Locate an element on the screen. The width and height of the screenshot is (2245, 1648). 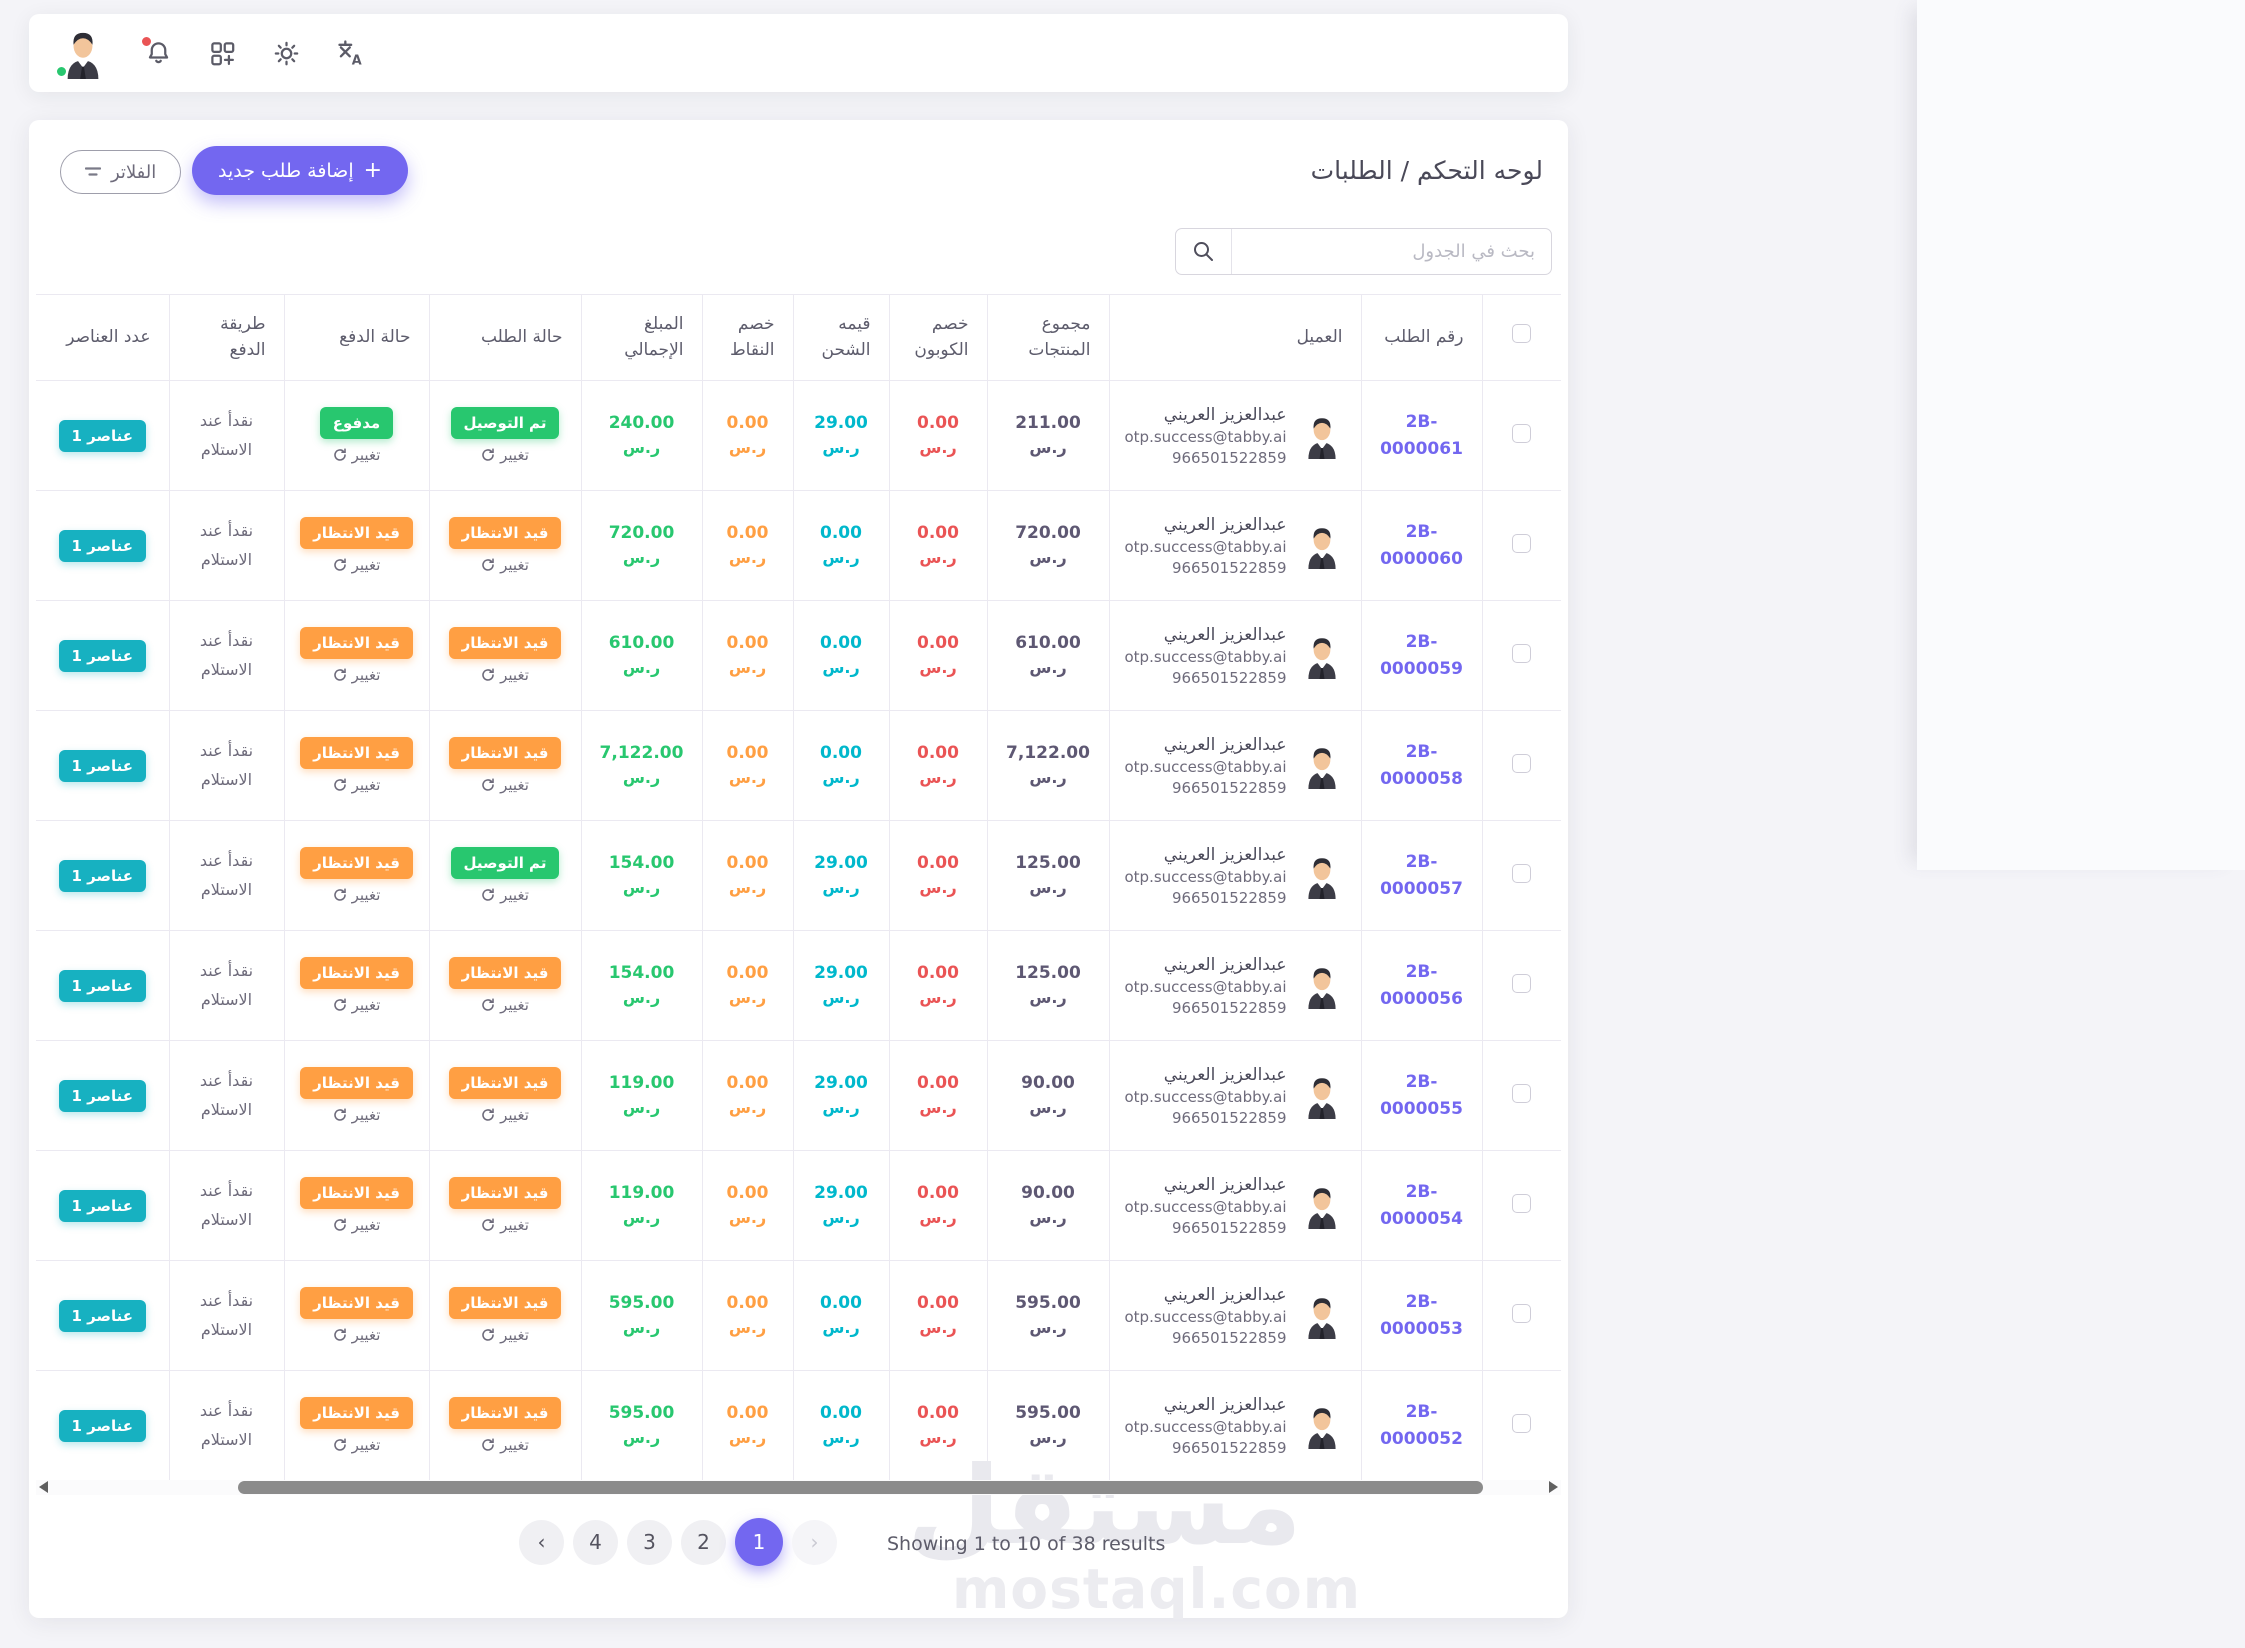
col-header-order-status: حالة الطلب is located at coordinates (505, 337).